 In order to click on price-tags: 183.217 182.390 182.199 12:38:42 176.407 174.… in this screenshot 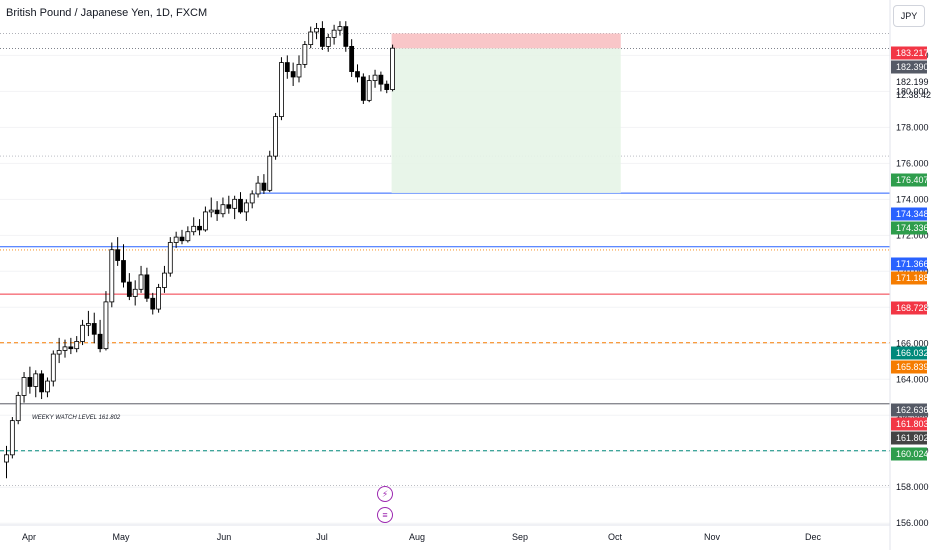, I will do `click(911, 253)`.